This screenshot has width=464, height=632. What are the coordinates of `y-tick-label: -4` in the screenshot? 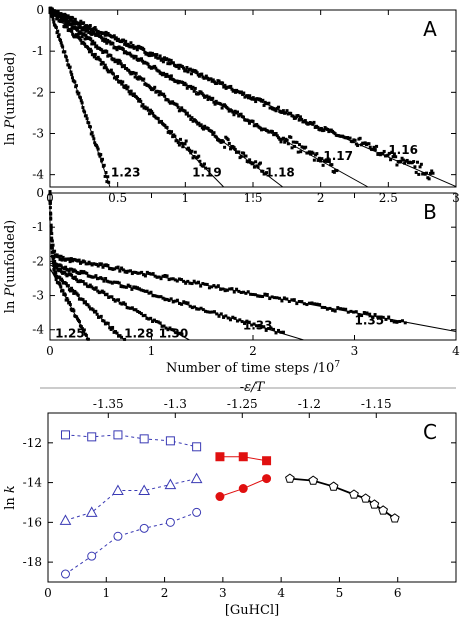 It's located at (38, 330).